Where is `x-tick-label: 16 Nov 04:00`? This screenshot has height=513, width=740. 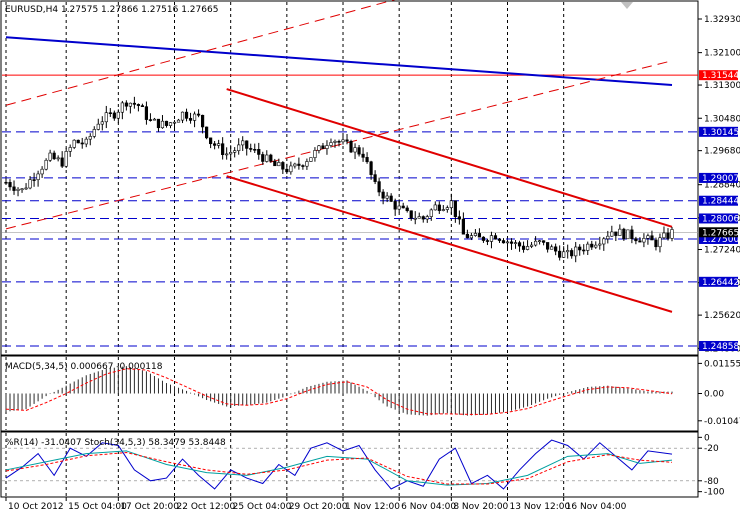 x-tick-label: 16 Nov 04:00 is located at coordinates (596, 507).